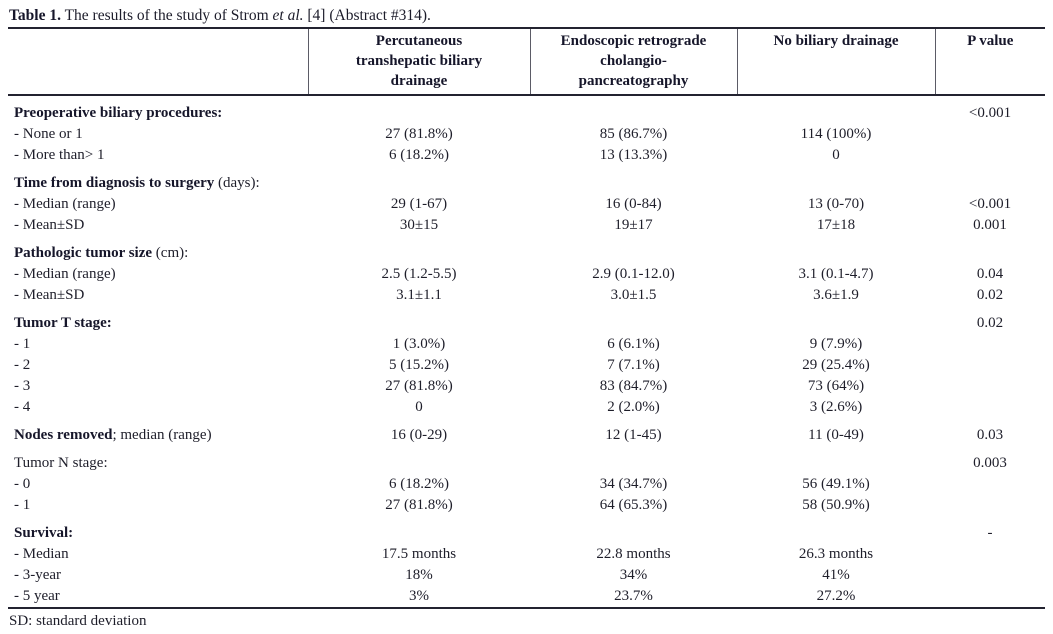  Describe the element at coordinates (63, 323) in the screenshot. I see `row-label: Tumor T stage:` at that location.